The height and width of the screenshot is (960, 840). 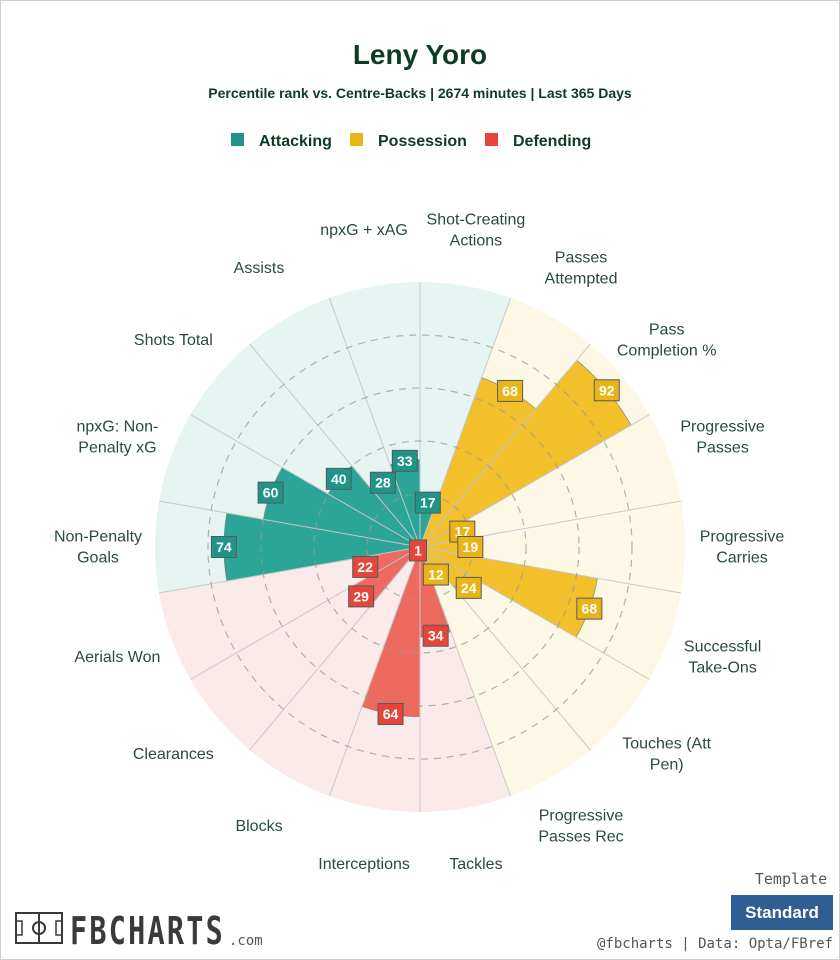 I want to click on category-label: Shot-Creating Actions, so click(x=476, y=230).